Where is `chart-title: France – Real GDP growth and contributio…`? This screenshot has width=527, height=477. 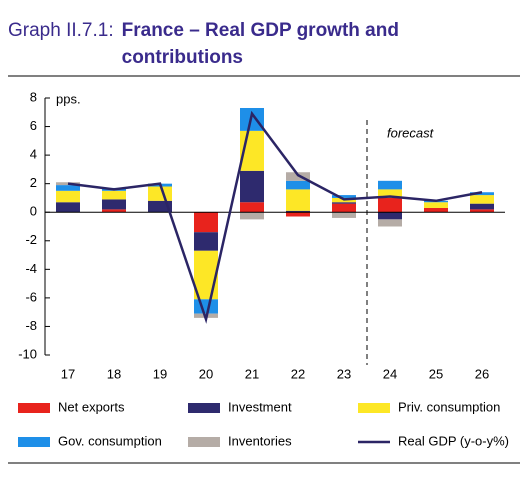 chart-title: France – Real GDP growth and contributio… is located at coordinates (260, 44).